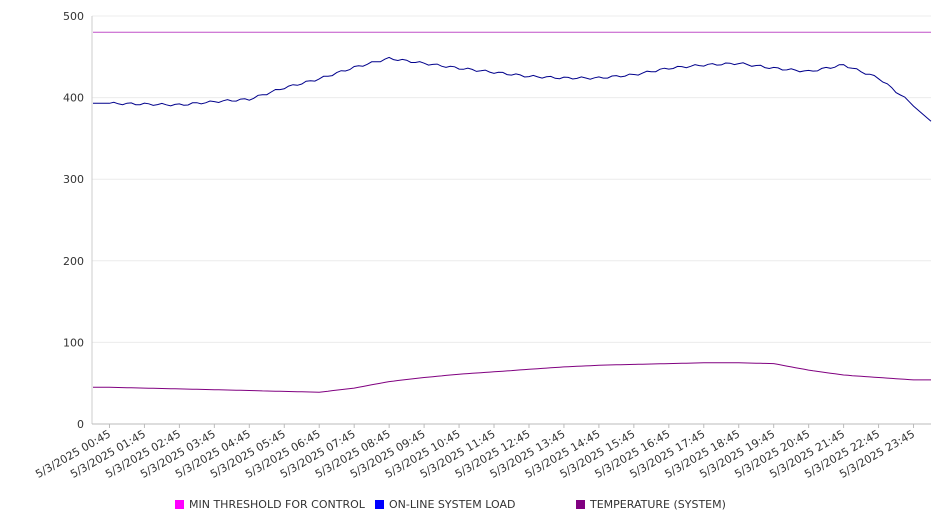 Image resolution: width=946 pixels, height=530 pixels. I want to click on legend-item: TEMPERATURE (SYSTEM), so click(651, 504).